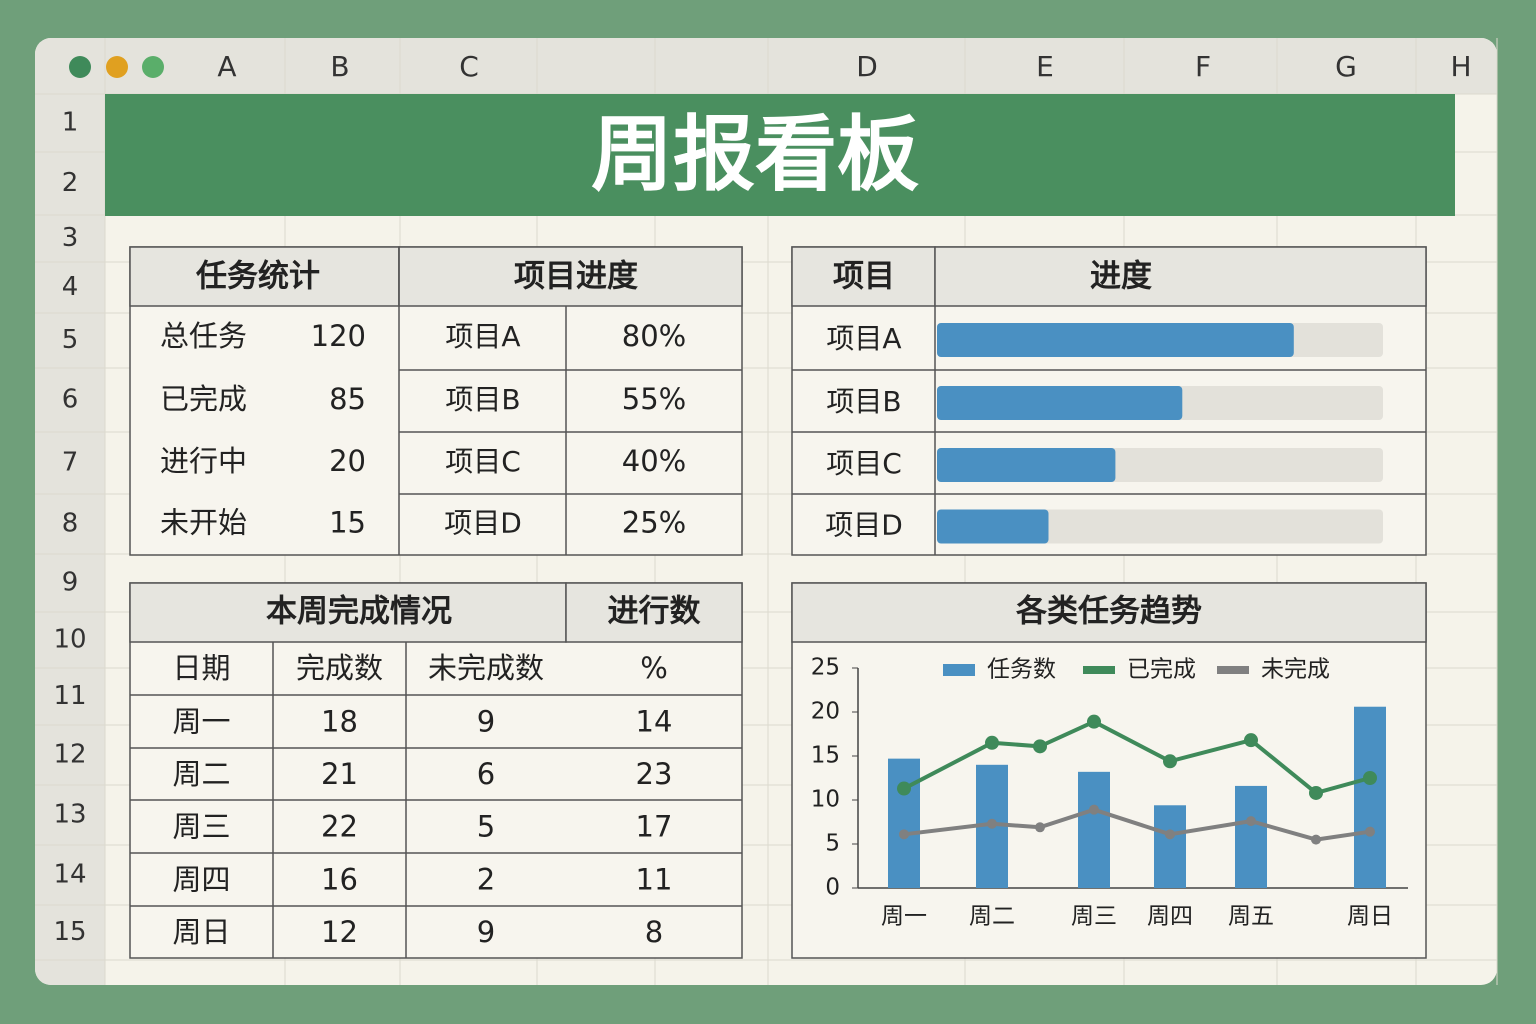 The image size is (1536, 1024). Describe the element at coordinates (654, 336) in the screenshot. I see `project-percent: 80%` at that location.